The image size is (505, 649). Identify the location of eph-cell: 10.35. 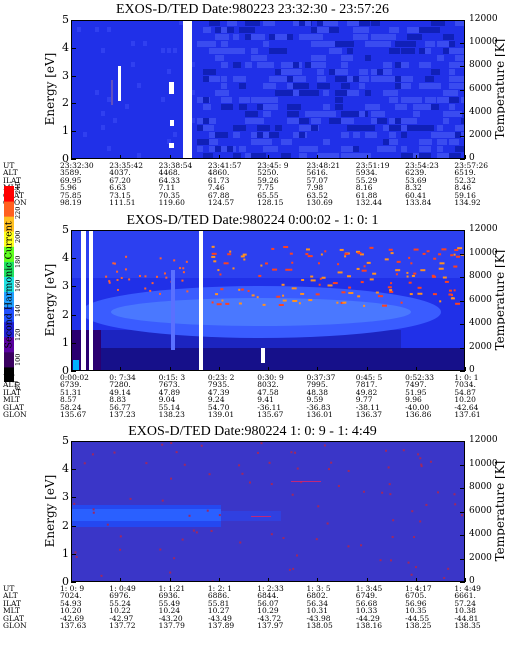
(416, 611).